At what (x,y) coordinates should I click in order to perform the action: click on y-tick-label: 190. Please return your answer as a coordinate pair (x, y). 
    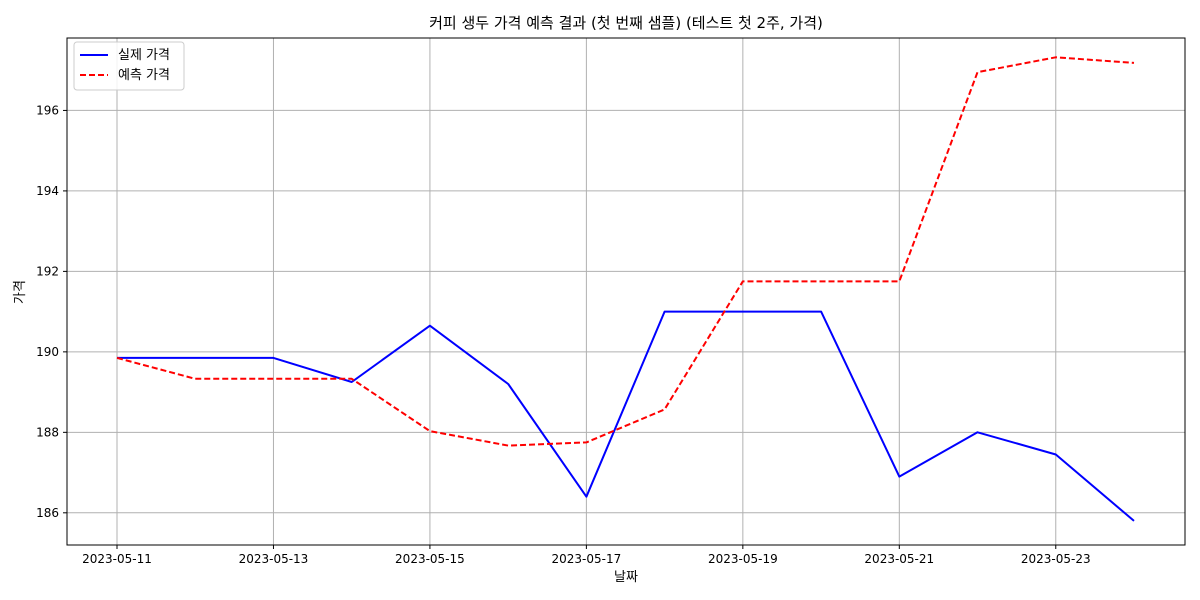
    Looking at the image, I should click on (47, 352).